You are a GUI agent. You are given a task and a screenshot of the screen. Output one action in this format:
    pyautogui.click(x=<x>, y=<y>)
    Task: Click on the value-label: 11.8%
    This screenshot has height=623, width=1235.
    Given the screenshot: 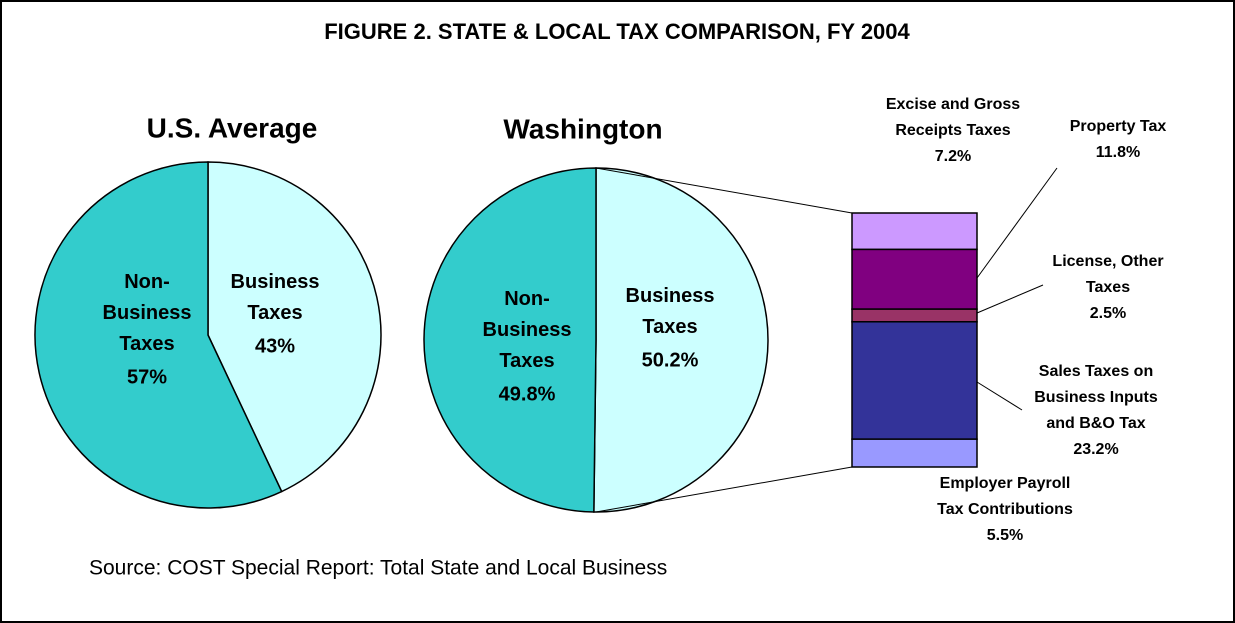 What is the action you would take?
    pyautogui.click(x=1118, y=152)
    